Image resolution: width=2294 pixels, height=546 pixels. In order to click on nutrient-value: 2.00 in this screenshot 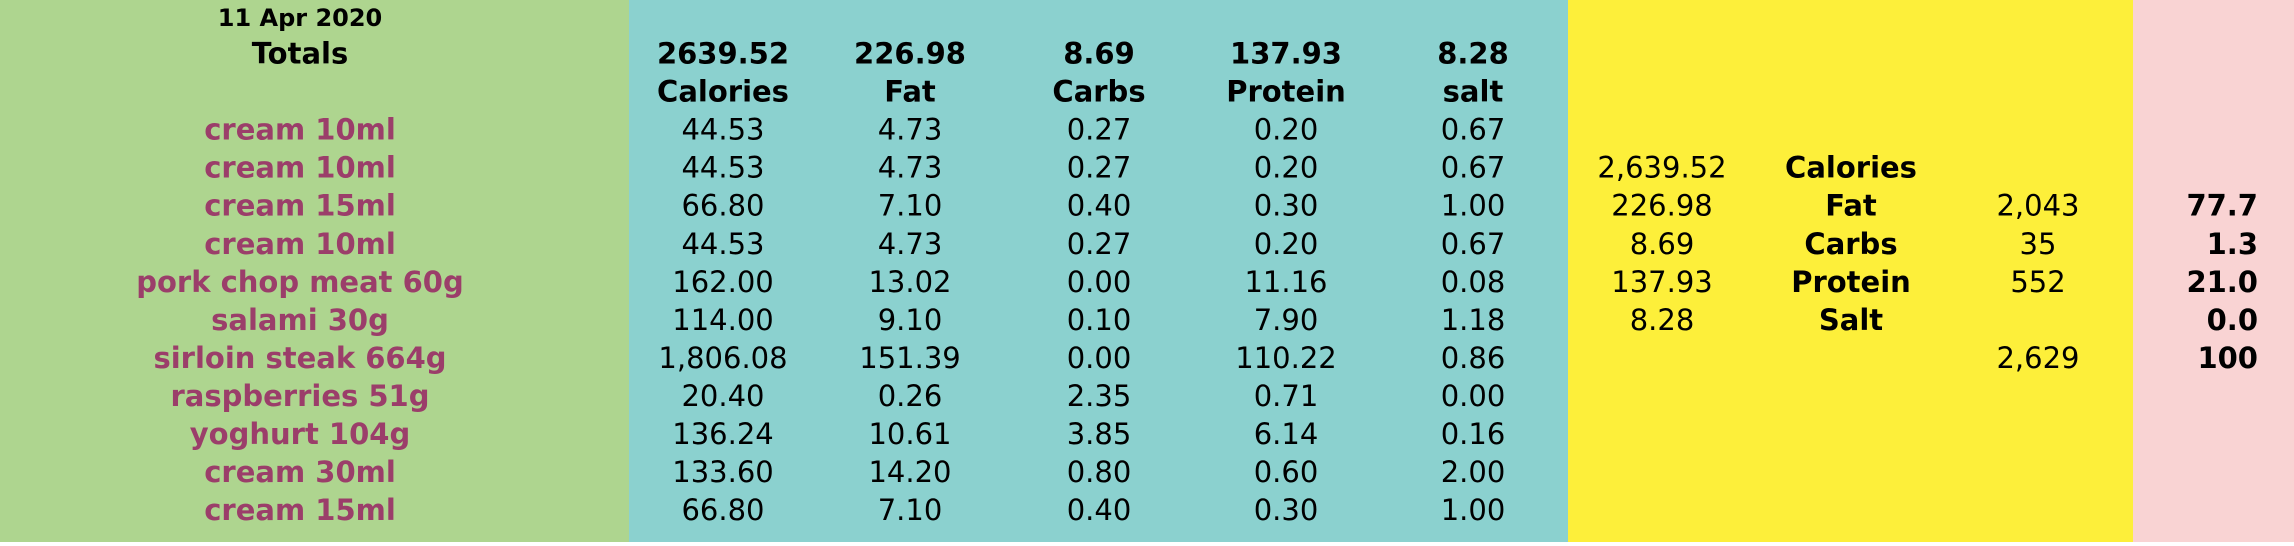, I will do `click(1473, 472)`.